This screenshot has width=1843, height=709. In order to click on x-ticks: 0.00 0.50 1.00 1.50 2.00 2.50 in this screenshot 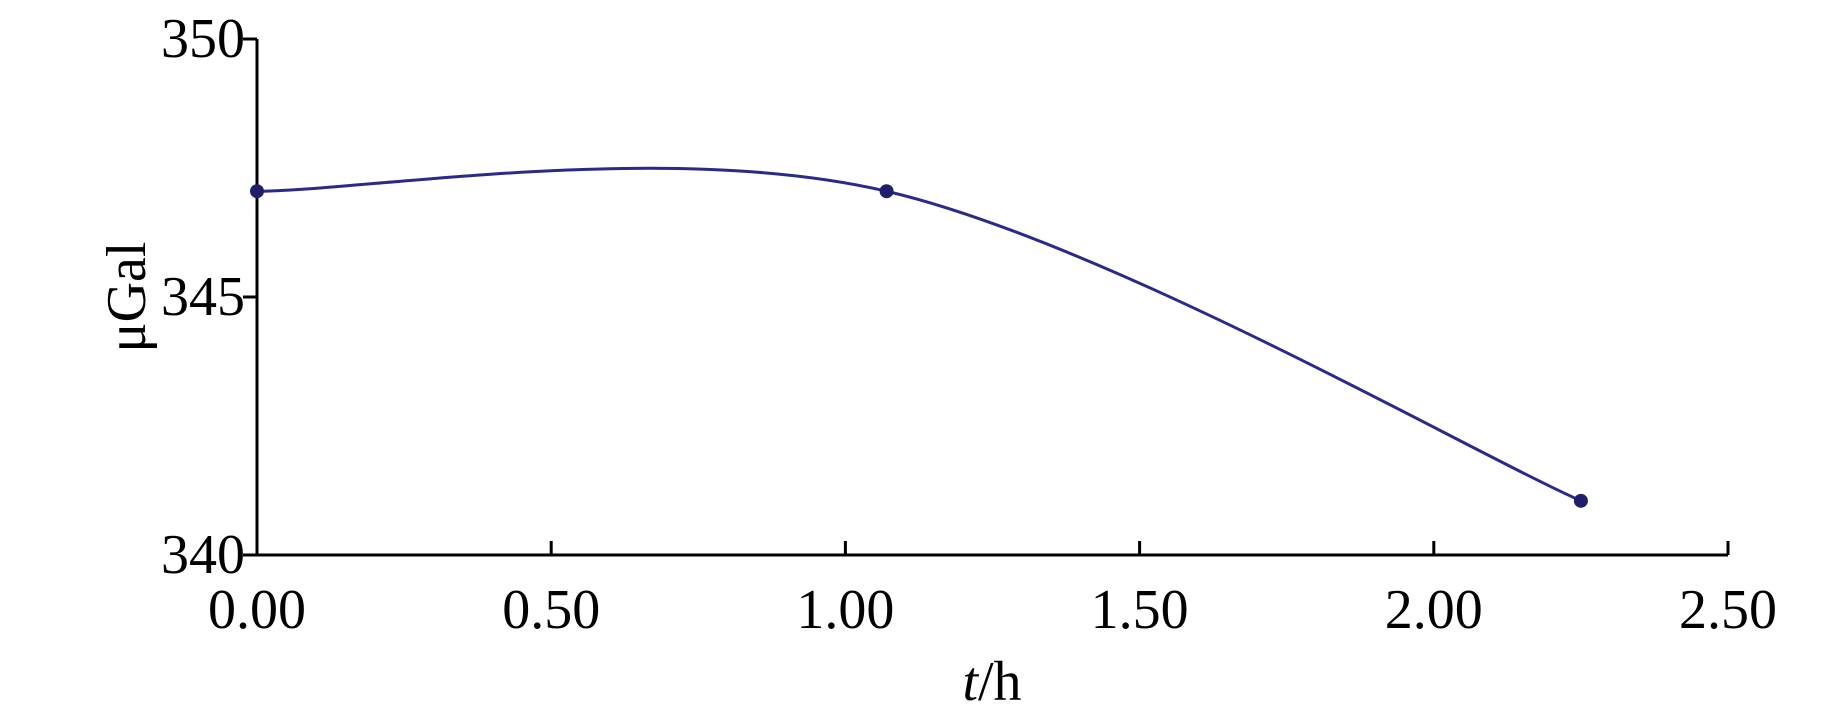, I will do `click(992, 591)`.